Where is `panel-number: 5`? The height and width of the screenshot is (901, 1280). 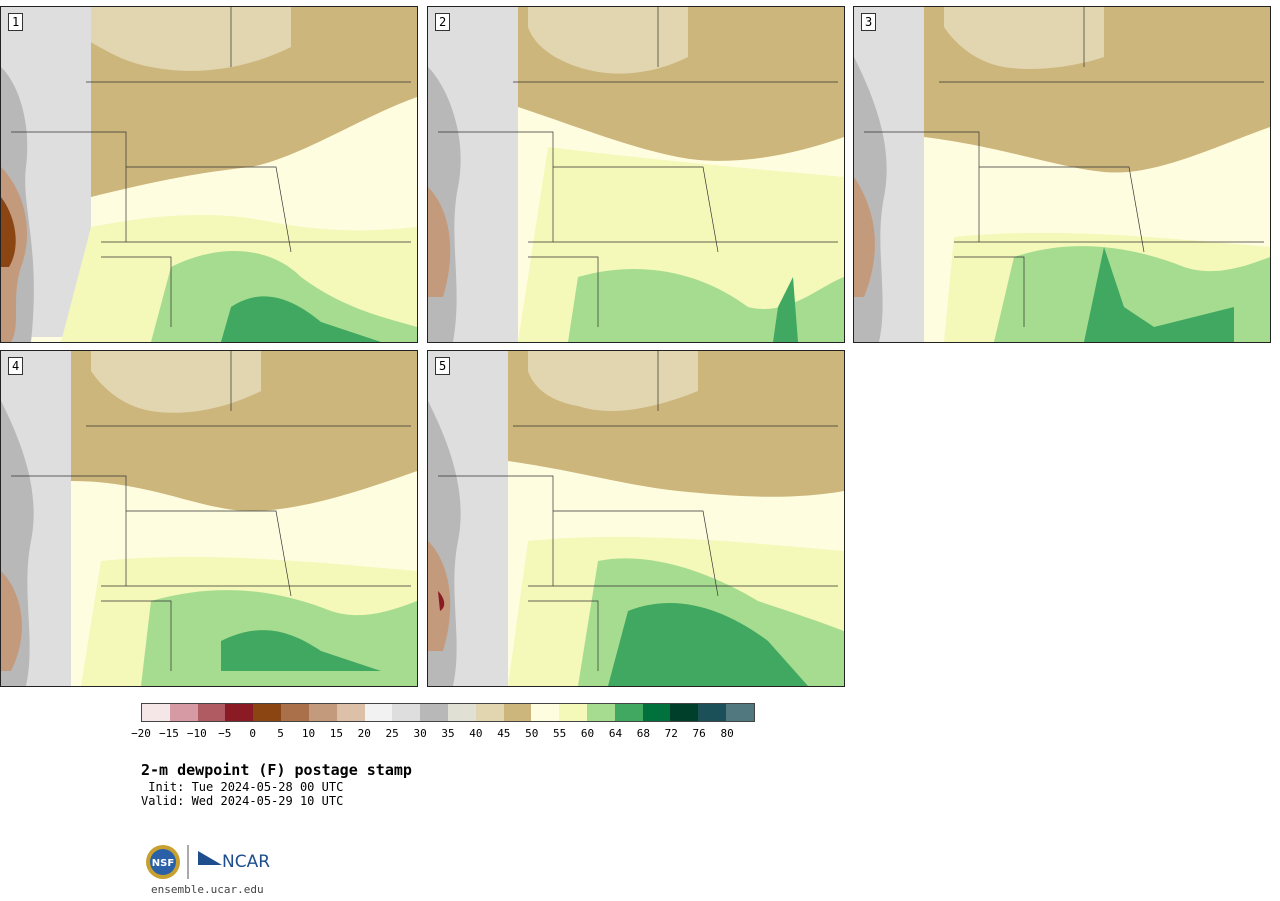 panel-number: 5 is located at coordinates (443, 366).